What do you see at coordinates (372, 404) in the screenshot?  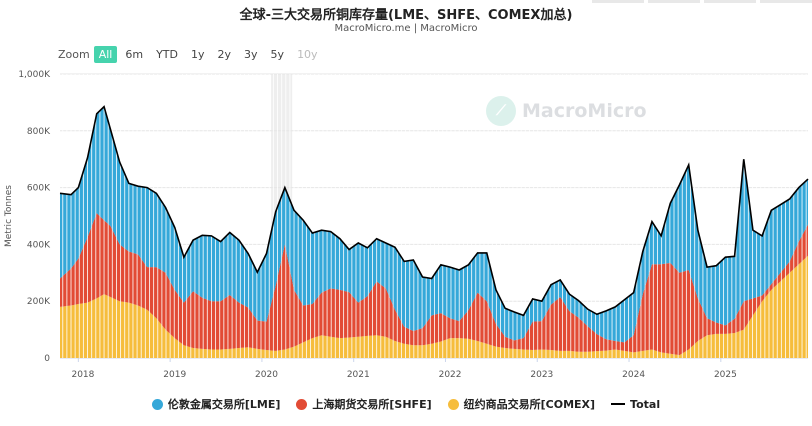 I see `legend-label: 上海期货交易所[SHFE]` at bounding box center [372, 404].